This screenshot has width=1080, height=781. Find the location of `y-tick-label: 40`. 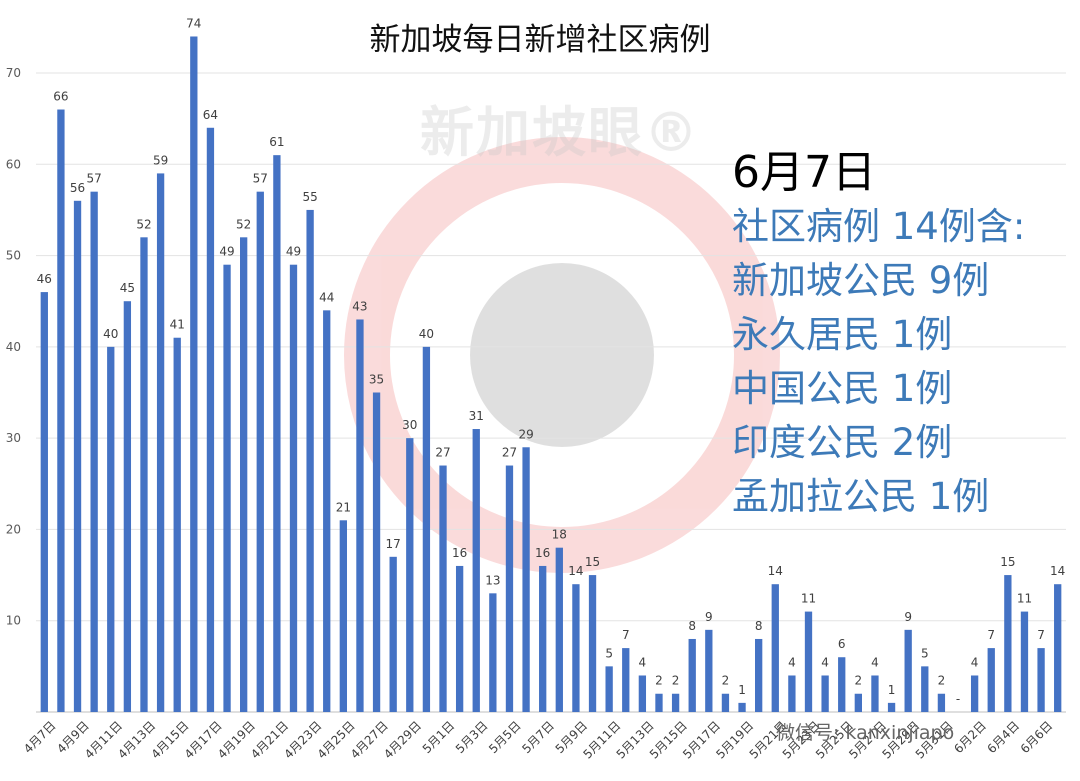

y-tick-label: 40 is located at coordinates (13, 347).